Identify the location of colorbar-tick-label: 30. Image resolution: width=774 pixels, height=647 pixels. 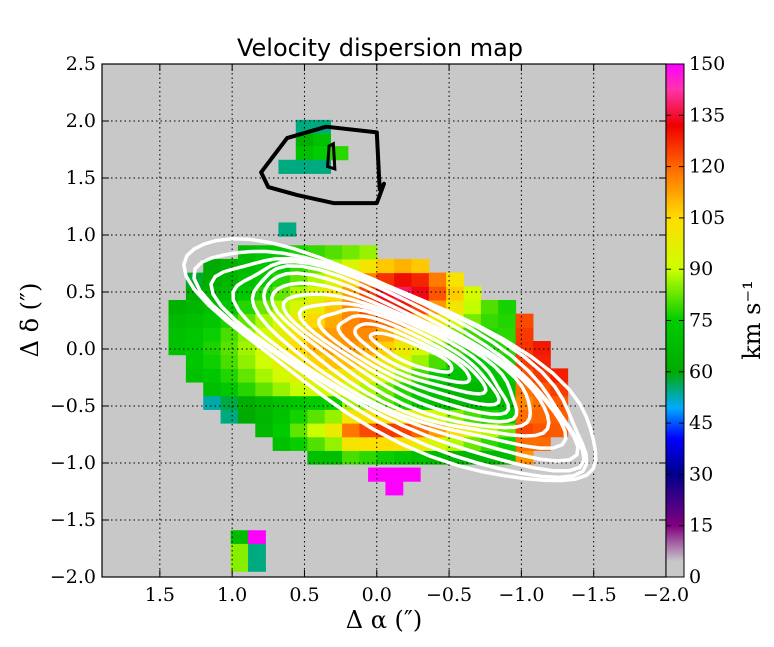
(701, 474).